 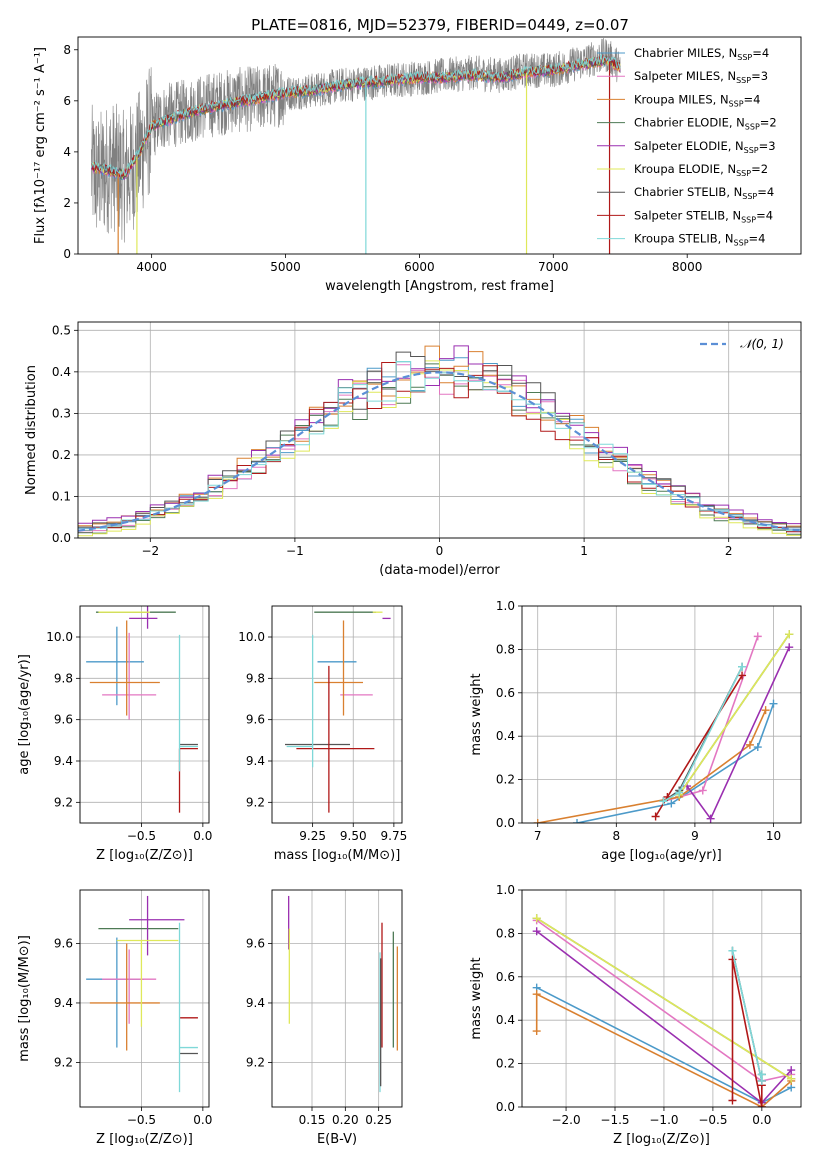 What do you see at coordinates (584, 551) in the screenshot?
I see `x-tick-label: 1` at bounding box center [584, 551].